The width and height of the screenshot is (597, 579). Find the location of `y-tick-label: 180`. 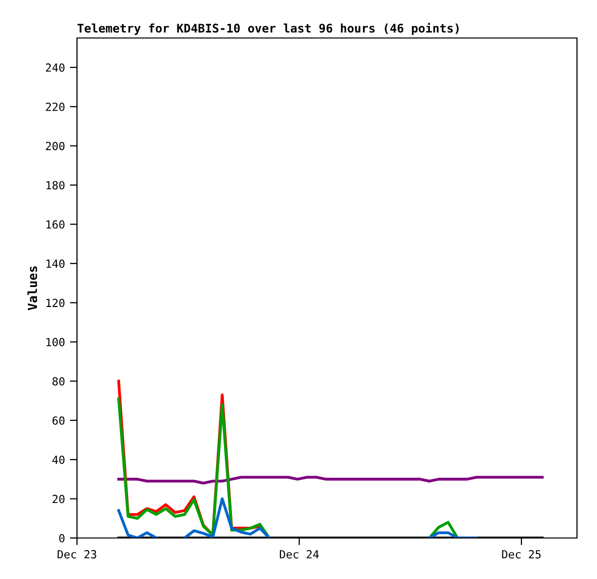

y-tick-label: 180 is located at coordinates (55, 185).